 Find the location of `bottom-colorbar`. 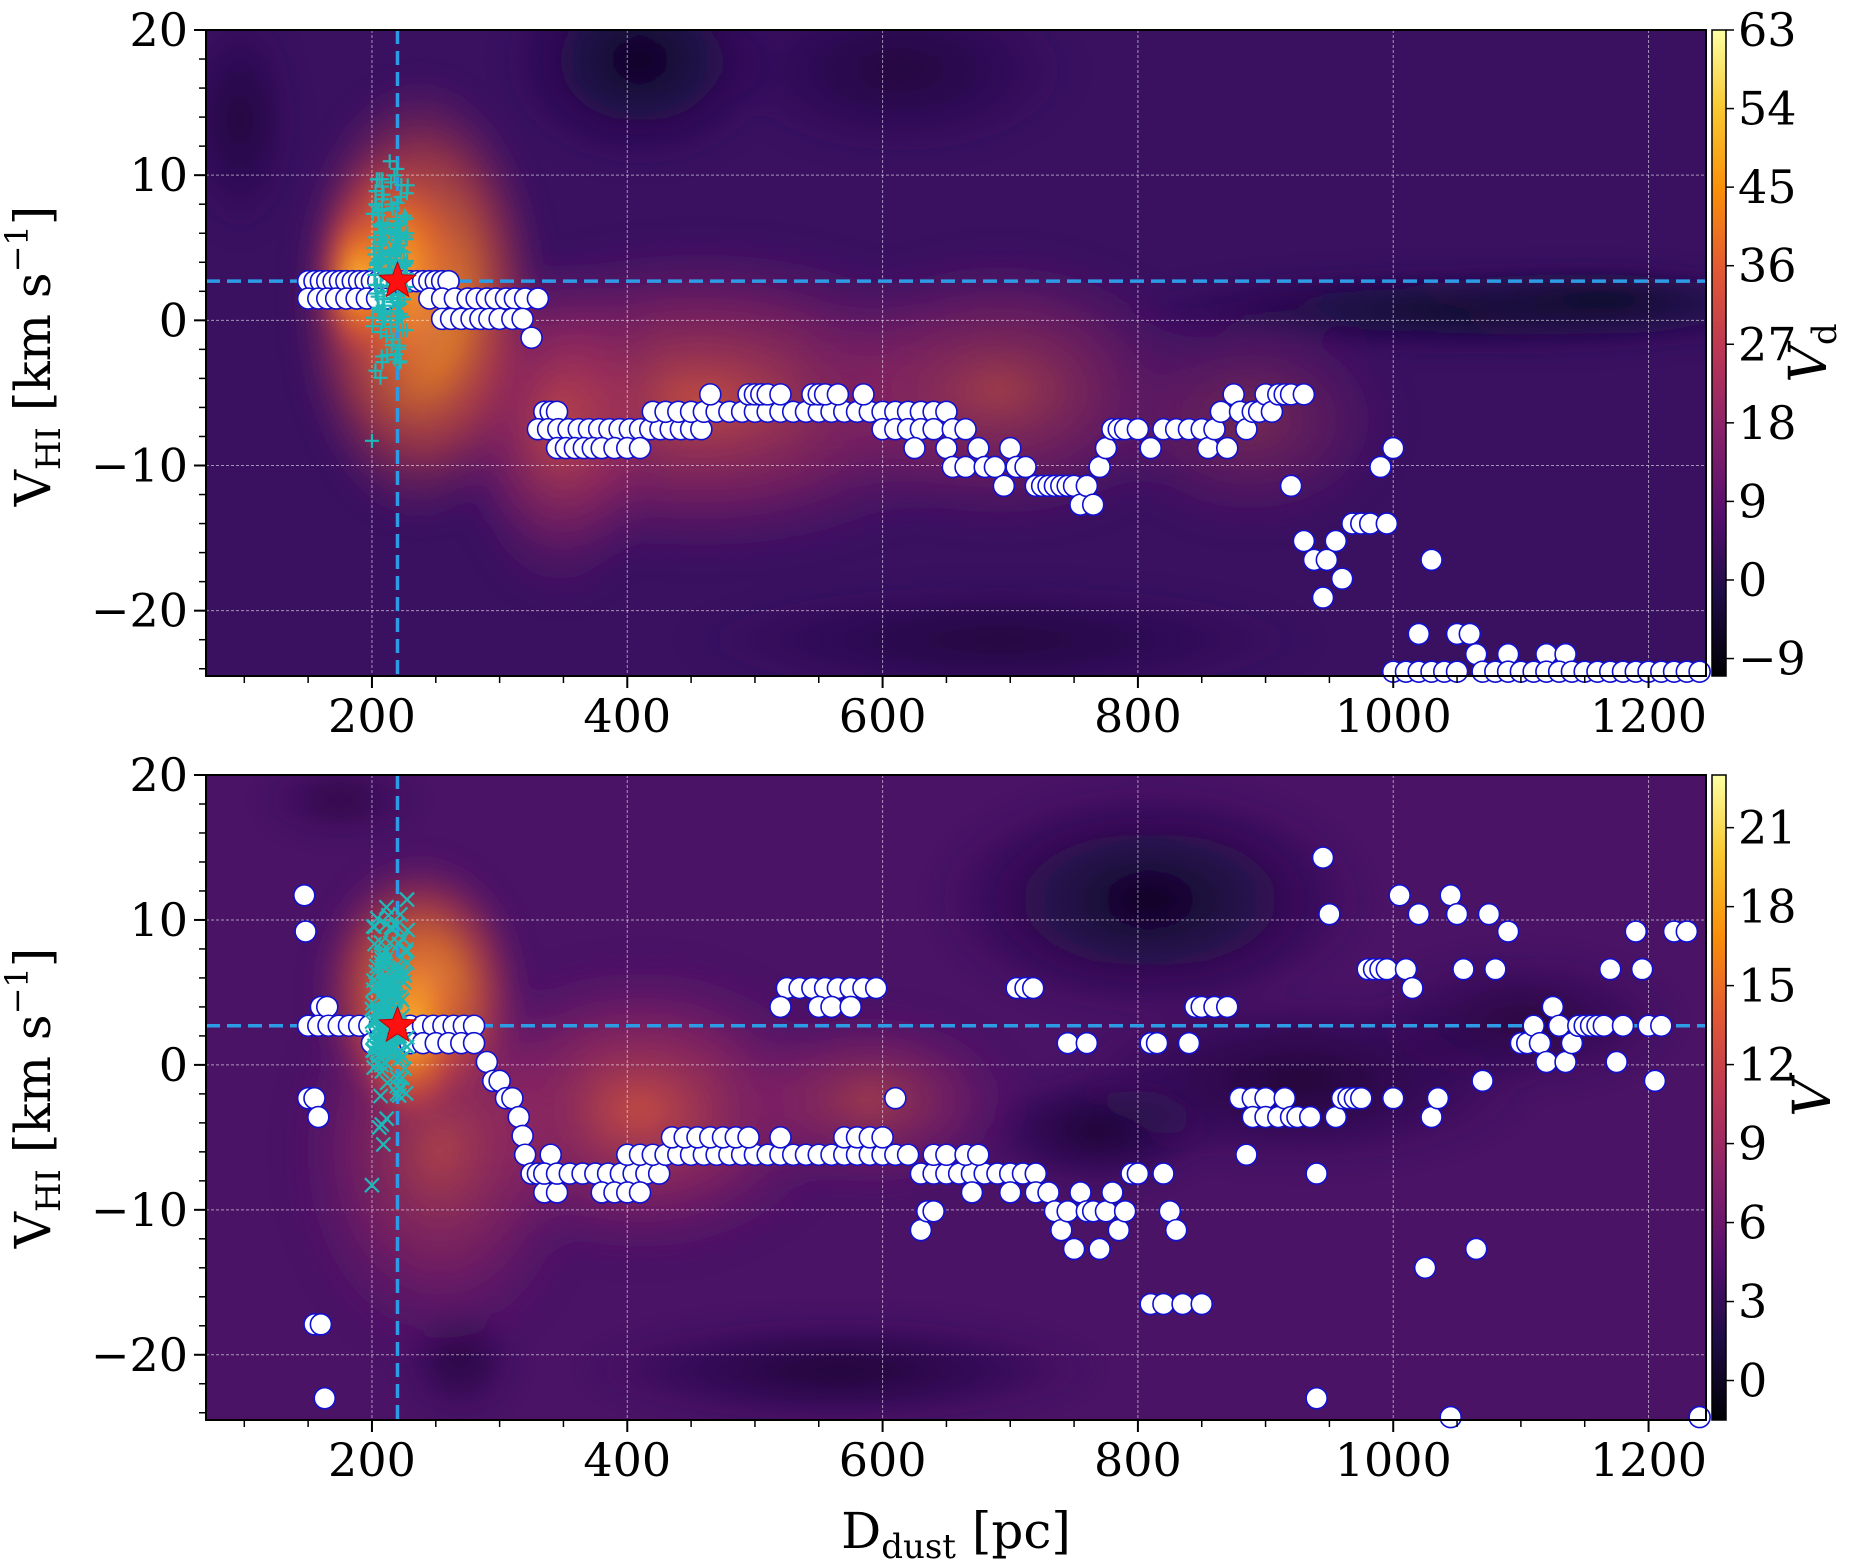

bottom-colorbar is located at coordinates (1719, 1097).